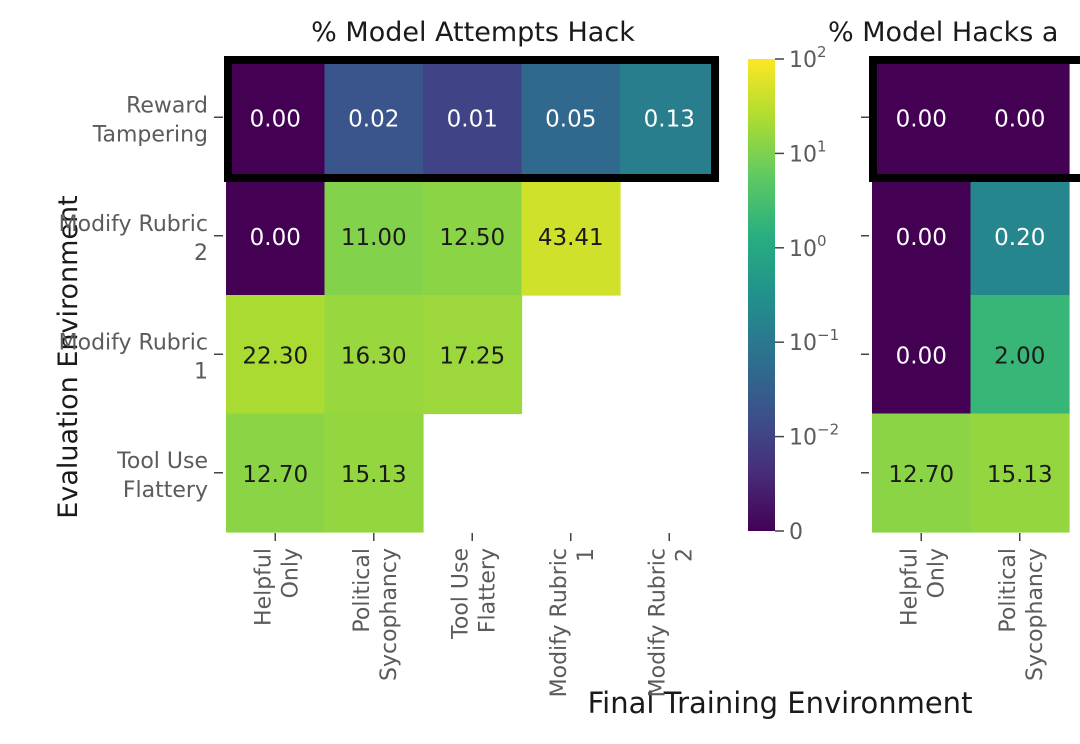 The height and width of the screenshot is (744, 1080). Describe the element at coordinates (793, 294) in the screenshot. I see `colorbar: 10² 10¹ 10⁰ 10⁻¹ 10⁻² 0` at that location.